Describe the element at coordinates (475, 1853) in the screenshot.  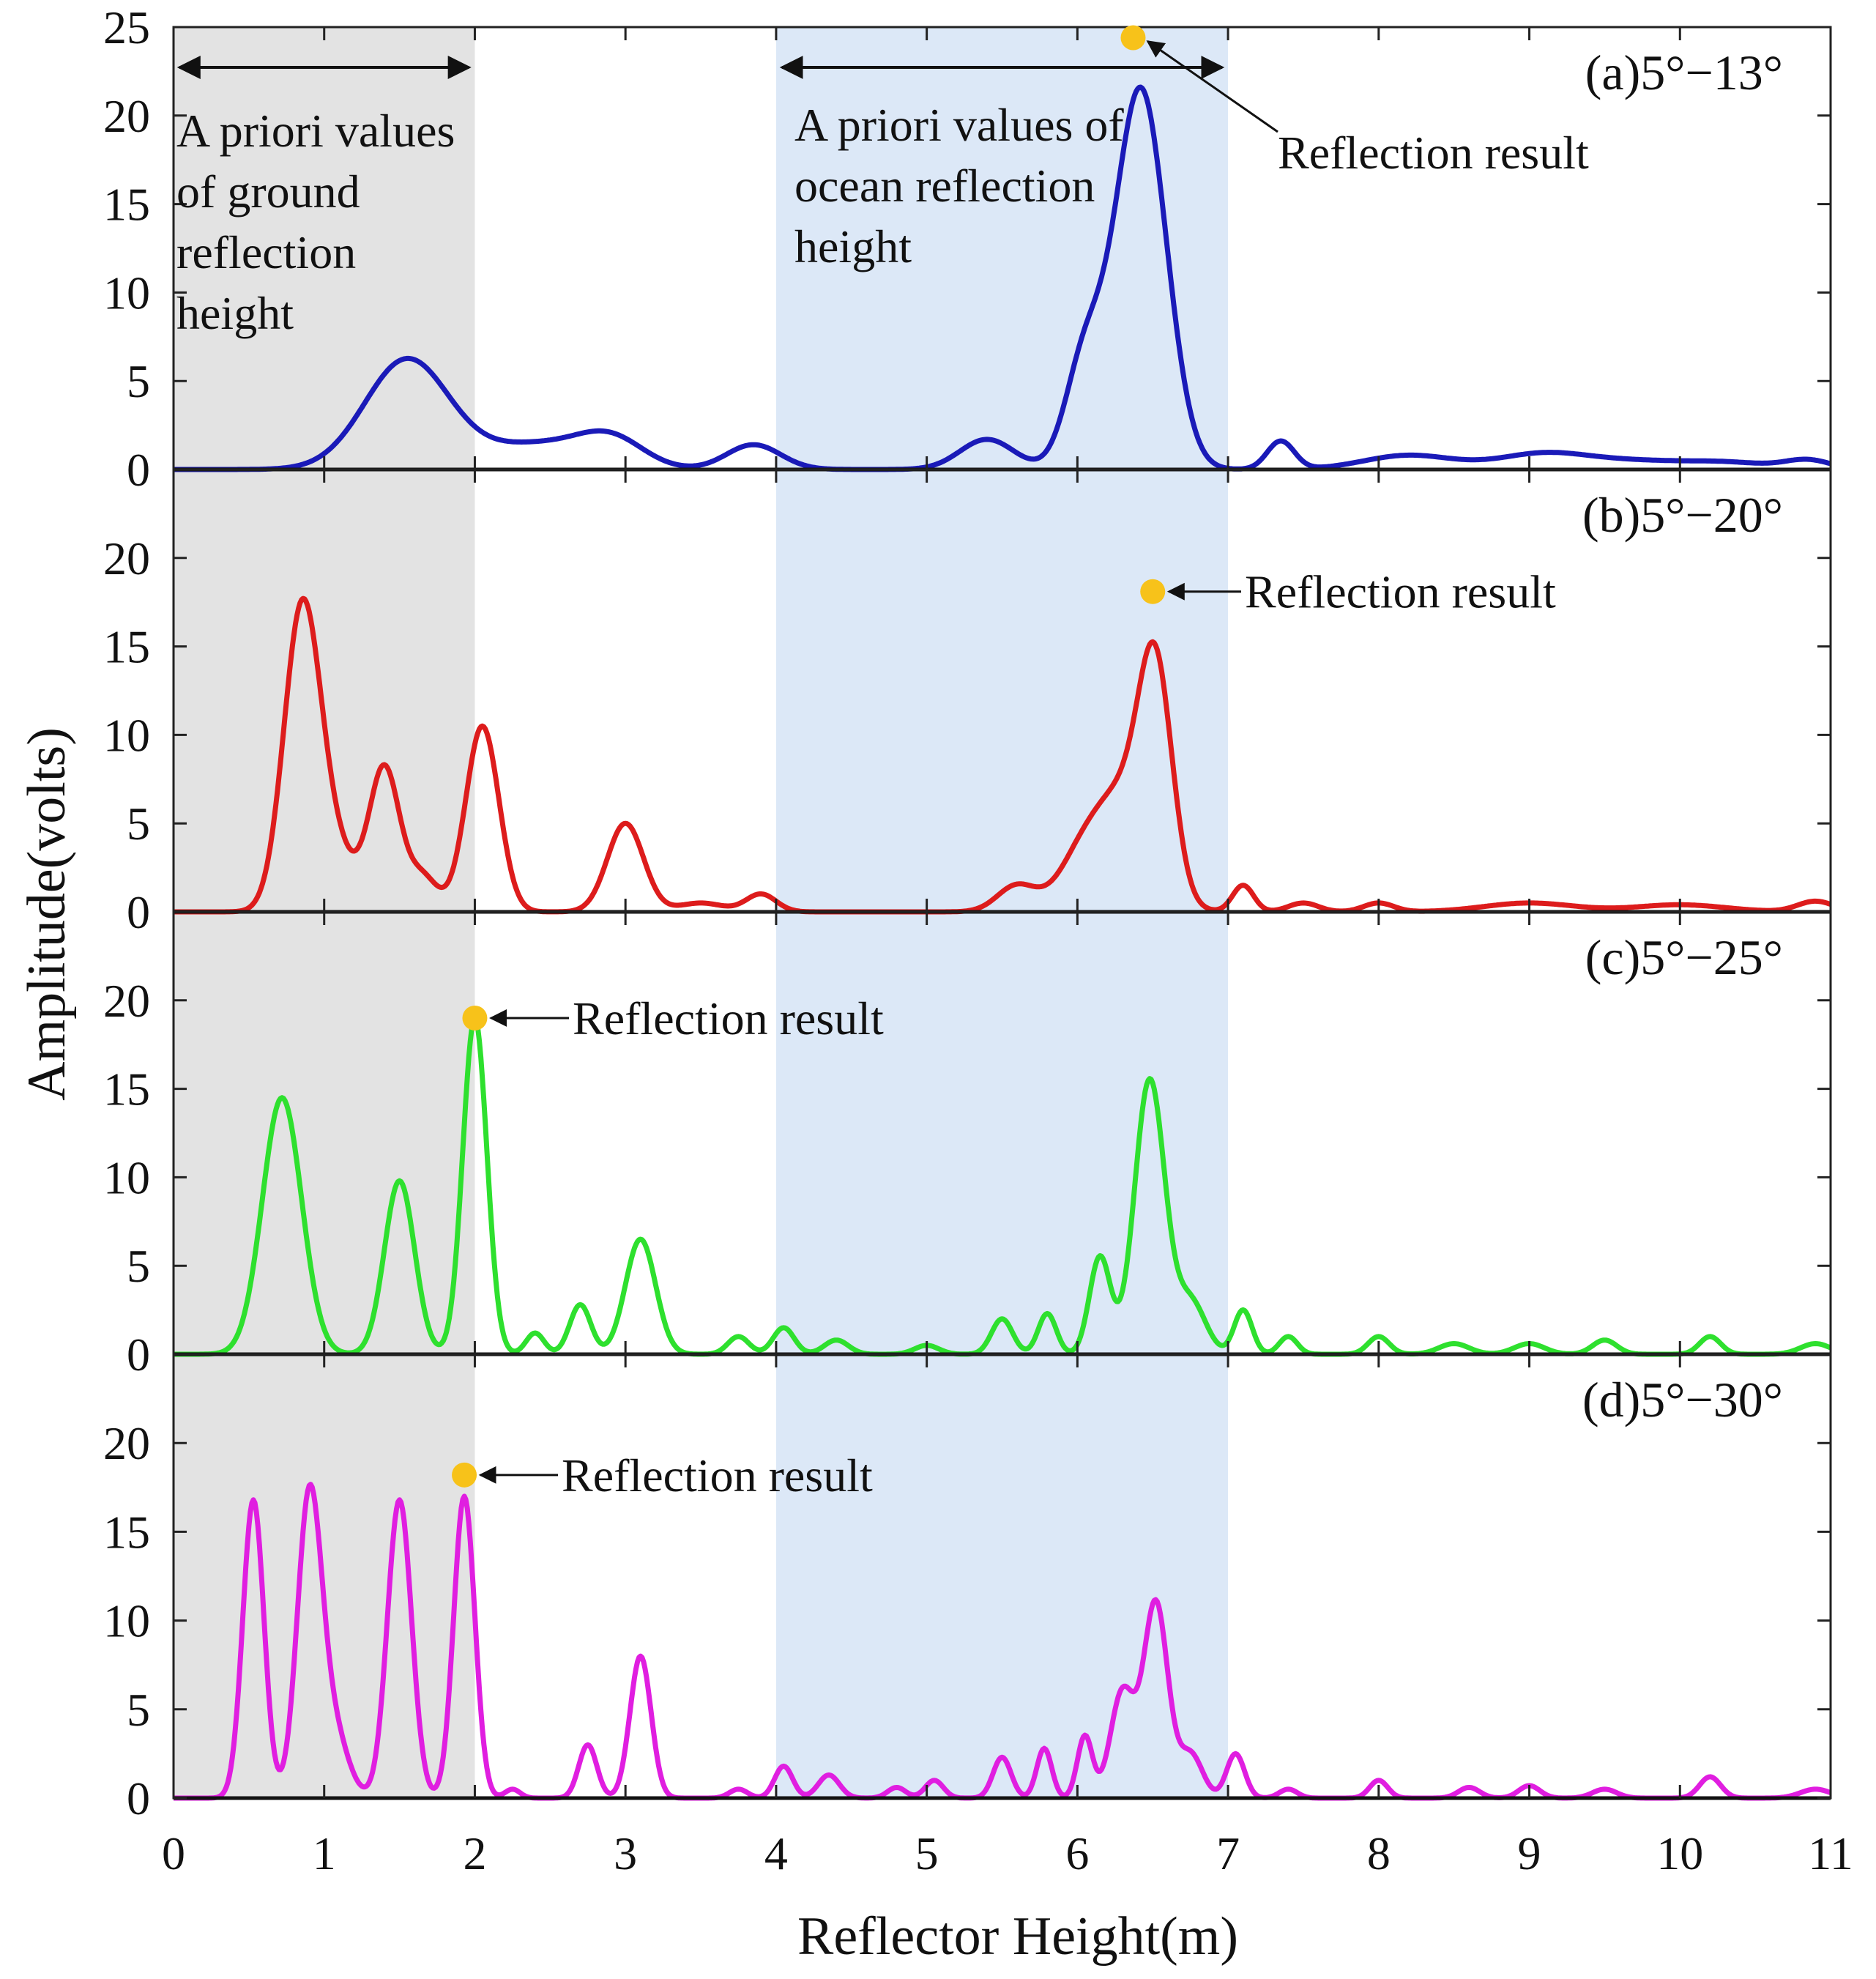
I see `x-tick-label: 2` at that location.